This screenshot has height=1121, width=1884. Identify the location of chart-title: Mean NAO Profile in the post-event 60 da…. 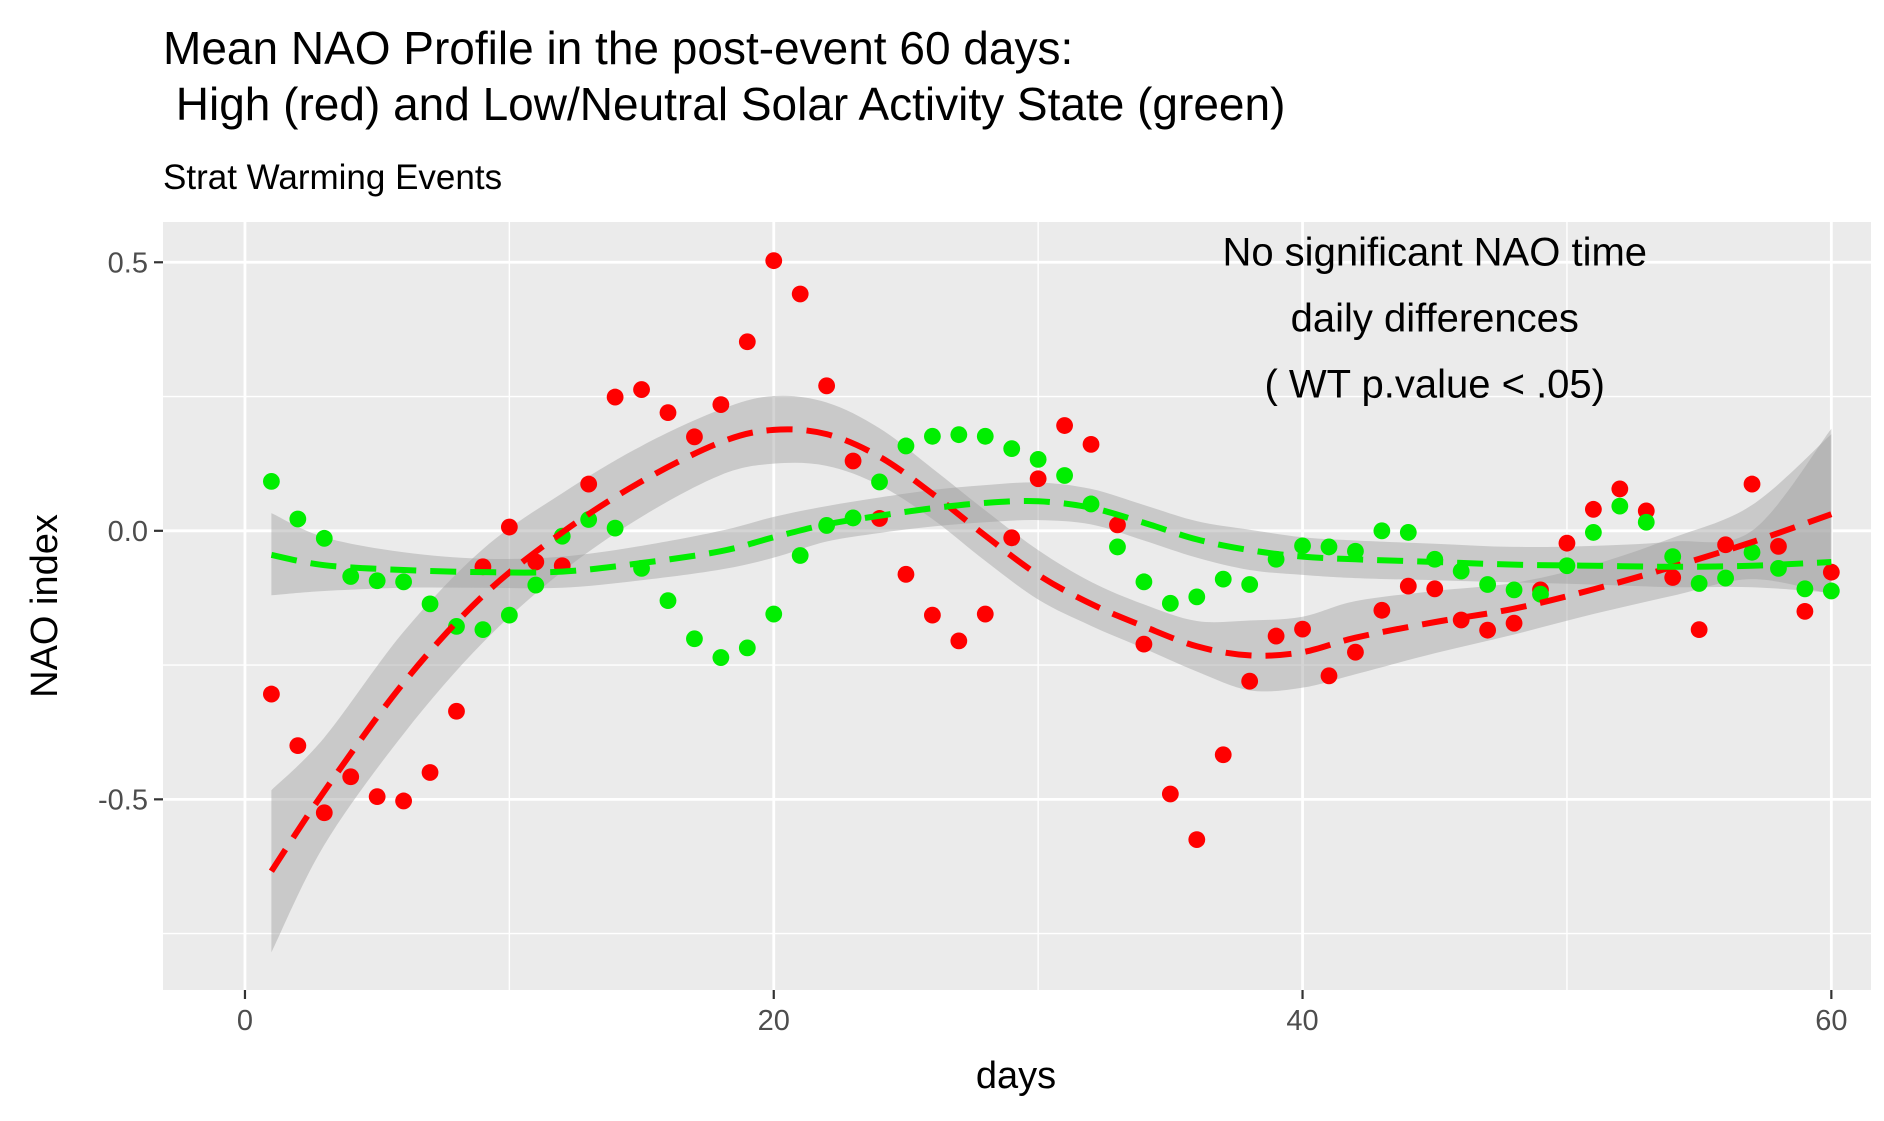
(724, 76).